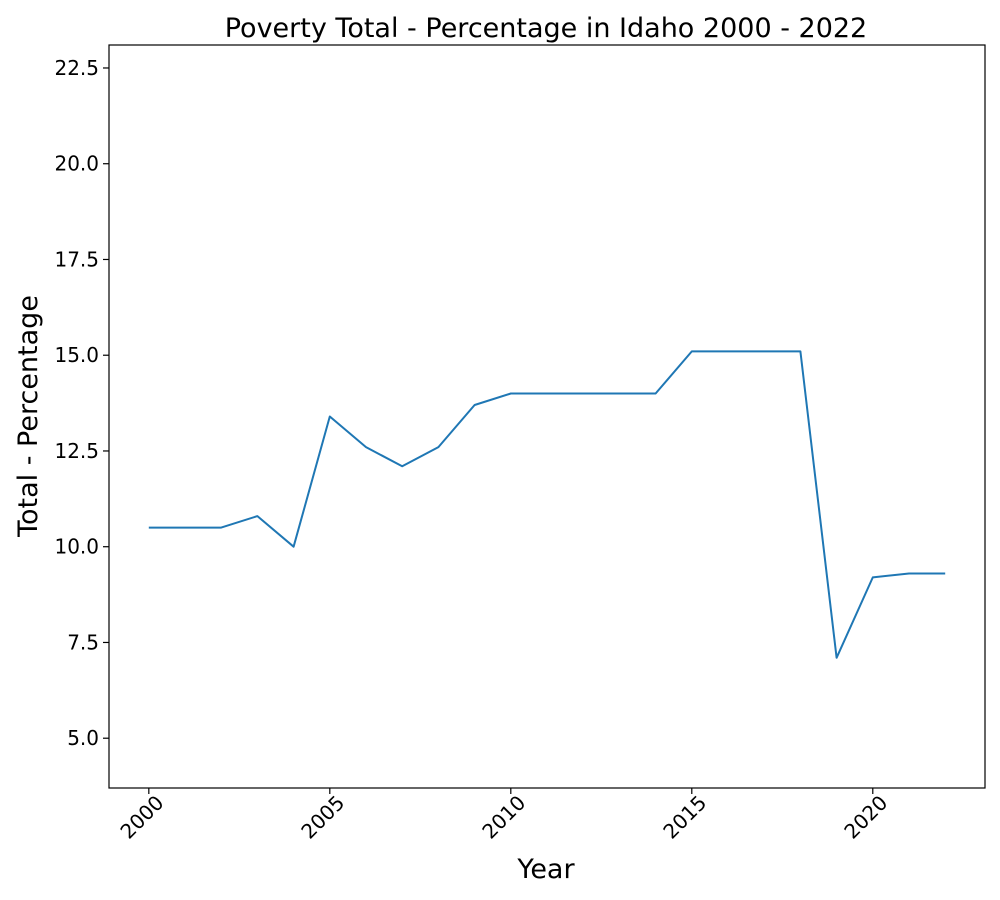  Describe the element at coordinates (322, 817) in the screenshot. I see `x-tick-label: 2005` at that location.